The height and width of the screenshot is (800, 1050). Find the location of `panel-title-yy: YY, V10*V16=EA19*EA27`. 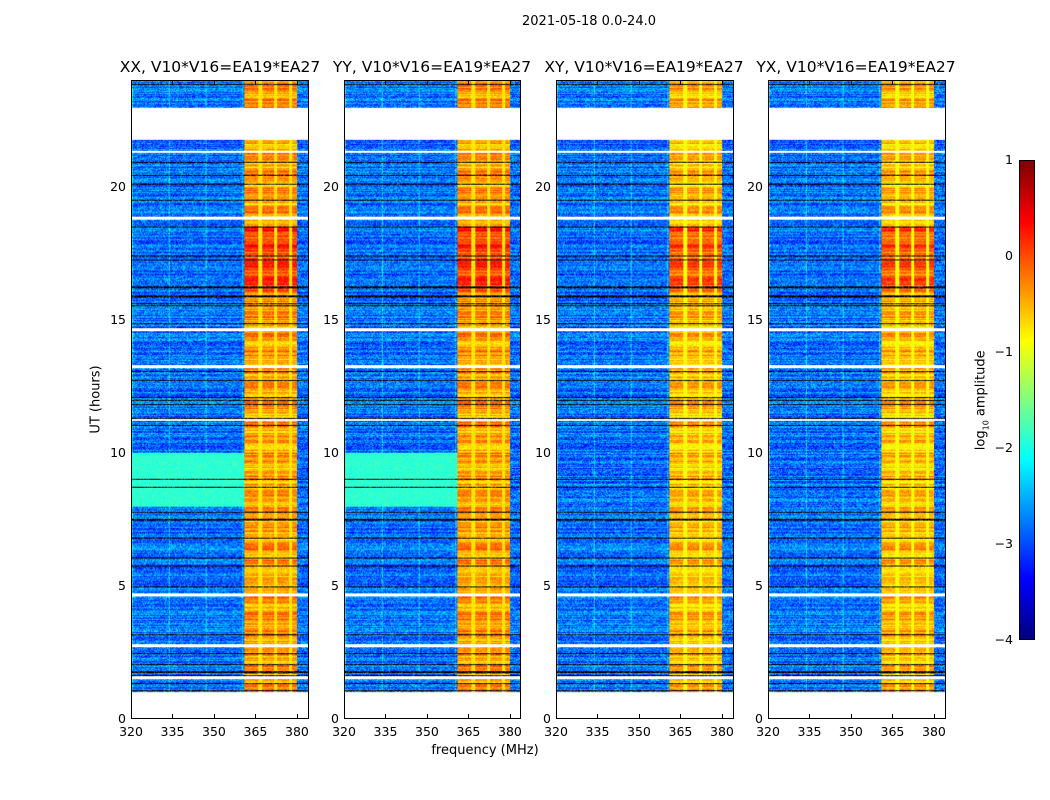

panel-title-yy: YY, V10*V16=EA19*EA27 is located at coordinates (432, 67).